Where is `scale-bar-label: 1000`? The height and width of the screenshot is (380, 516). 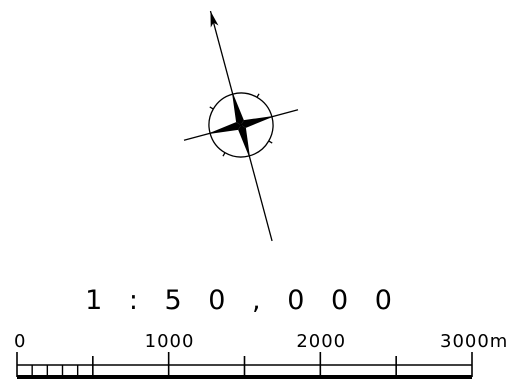 scale-bar-label: 1000 is located at coordinates (170, 341).